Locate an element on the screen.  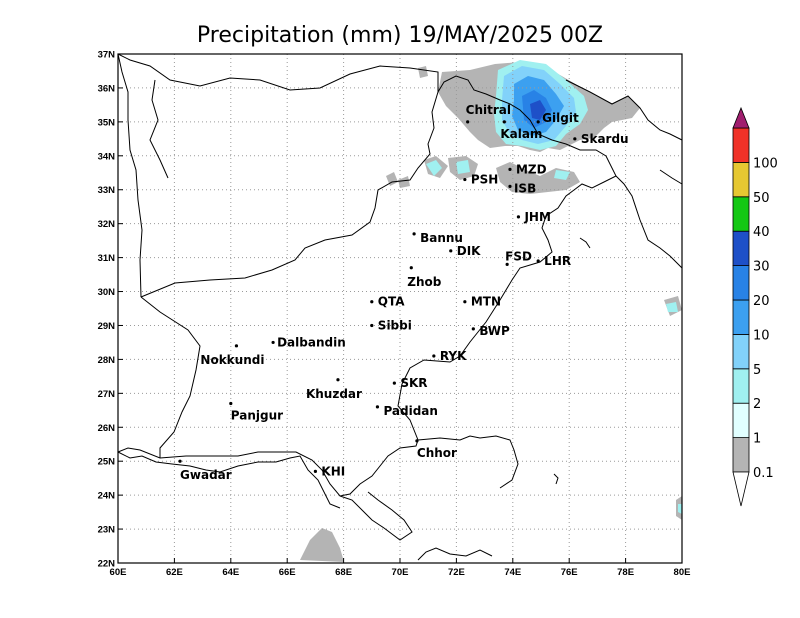
city-gwadar: Gwadar is located at coordinates (205, 470).